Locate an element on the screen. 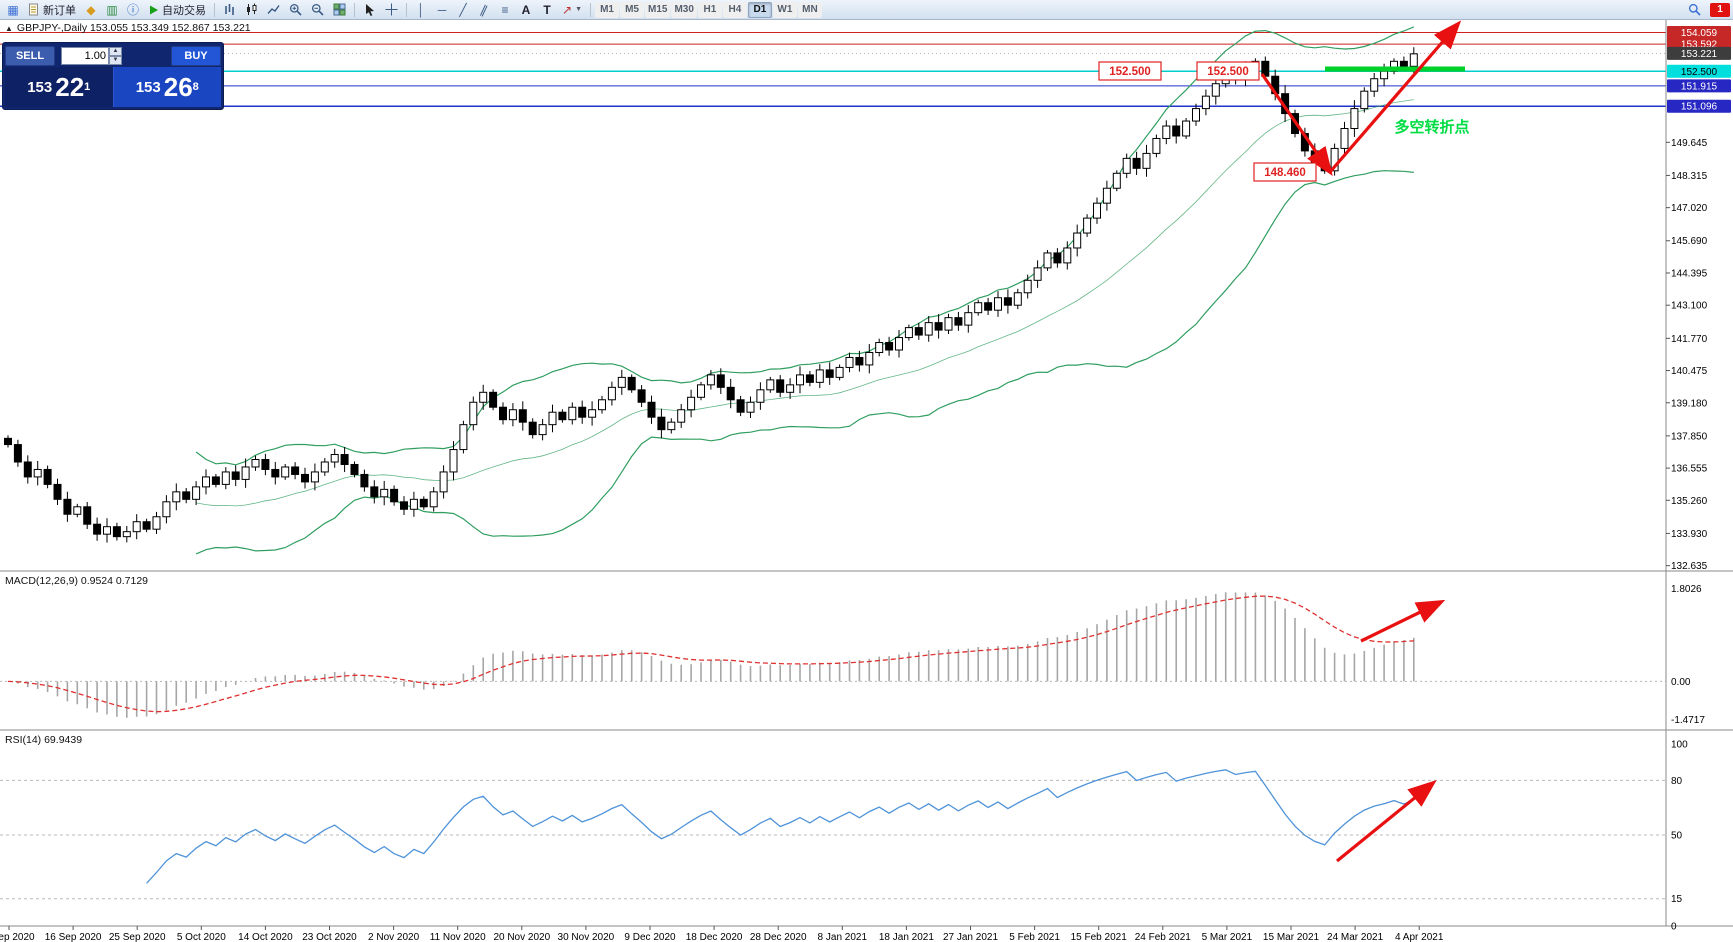 The height and width of the screenshot is (942, 1733). candlestick-icon is located at coordinates (251, 9).